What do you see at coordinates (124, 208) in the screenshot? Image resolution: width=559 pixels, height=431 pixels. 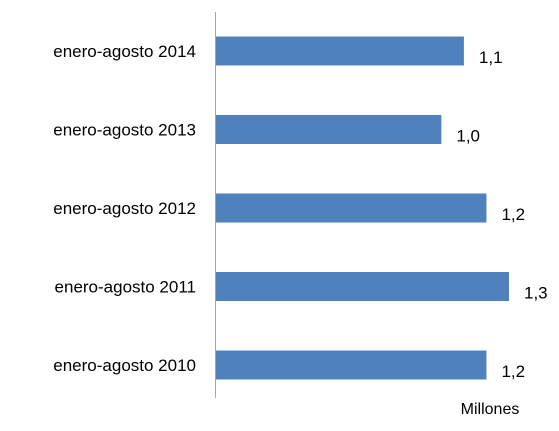 I see `category-label: enero-agosto 2012` at bounding box center [124, 208].